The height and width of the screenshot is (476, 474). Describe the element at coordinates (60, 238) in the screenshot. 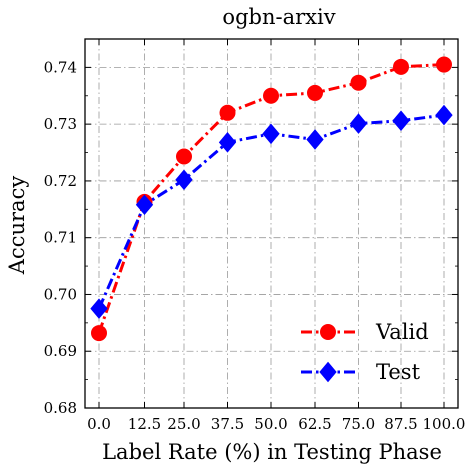

I see `y-tick-label: 0.71` at that location.